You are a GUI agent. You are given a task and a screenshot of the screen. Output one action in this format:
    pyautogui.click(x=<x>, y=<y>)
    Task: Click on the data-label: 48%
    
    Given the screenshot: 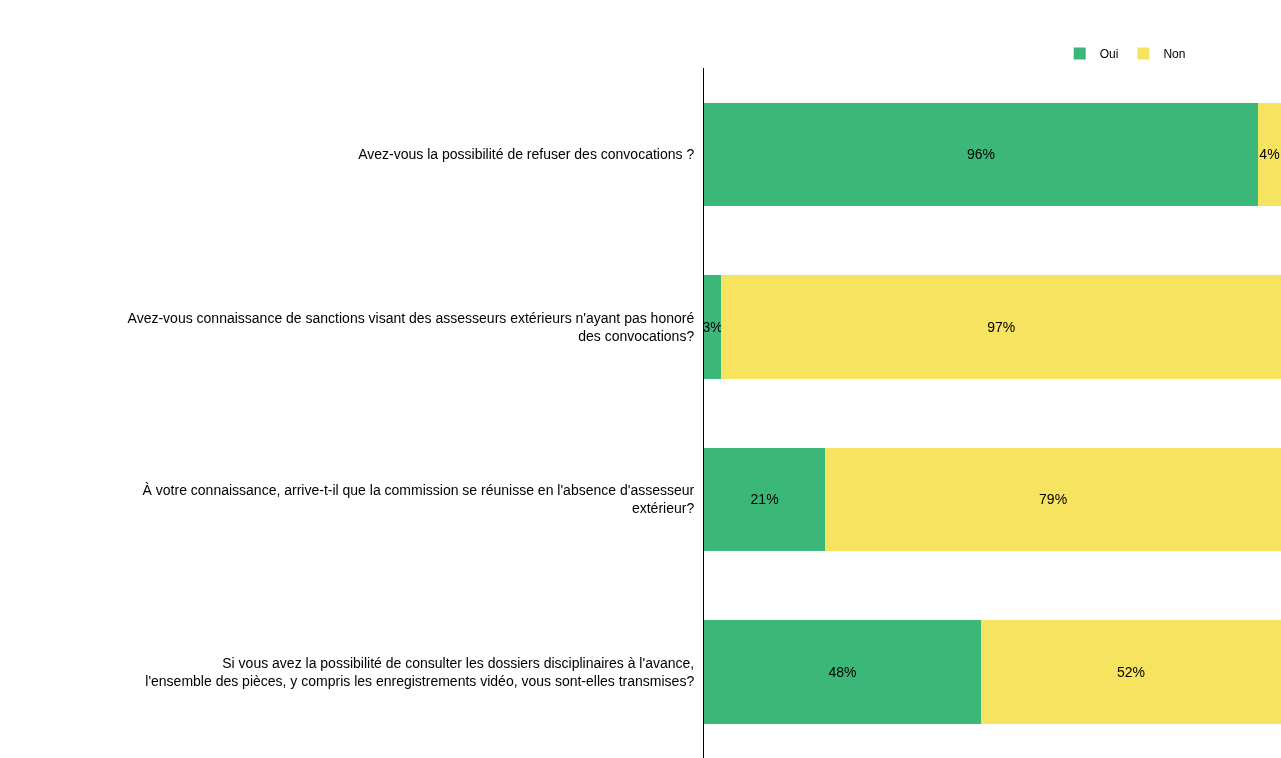 What is the action you would take?
    pyautogui.click(x=842, y=671)
    